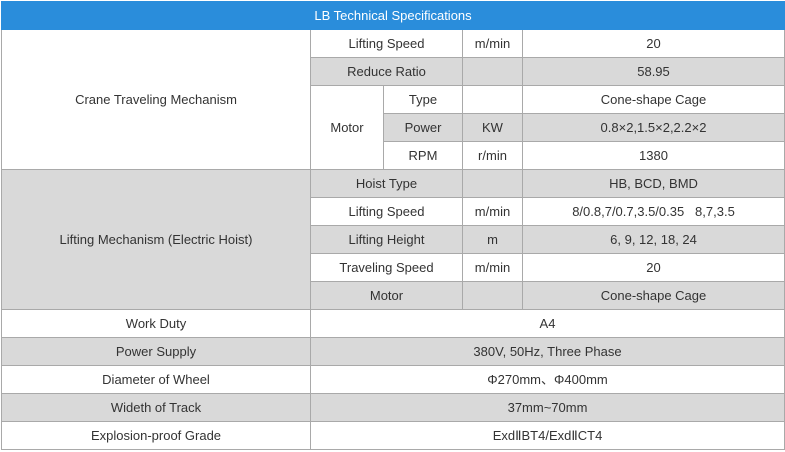  I want to click on param: Type, so click(423, 99).